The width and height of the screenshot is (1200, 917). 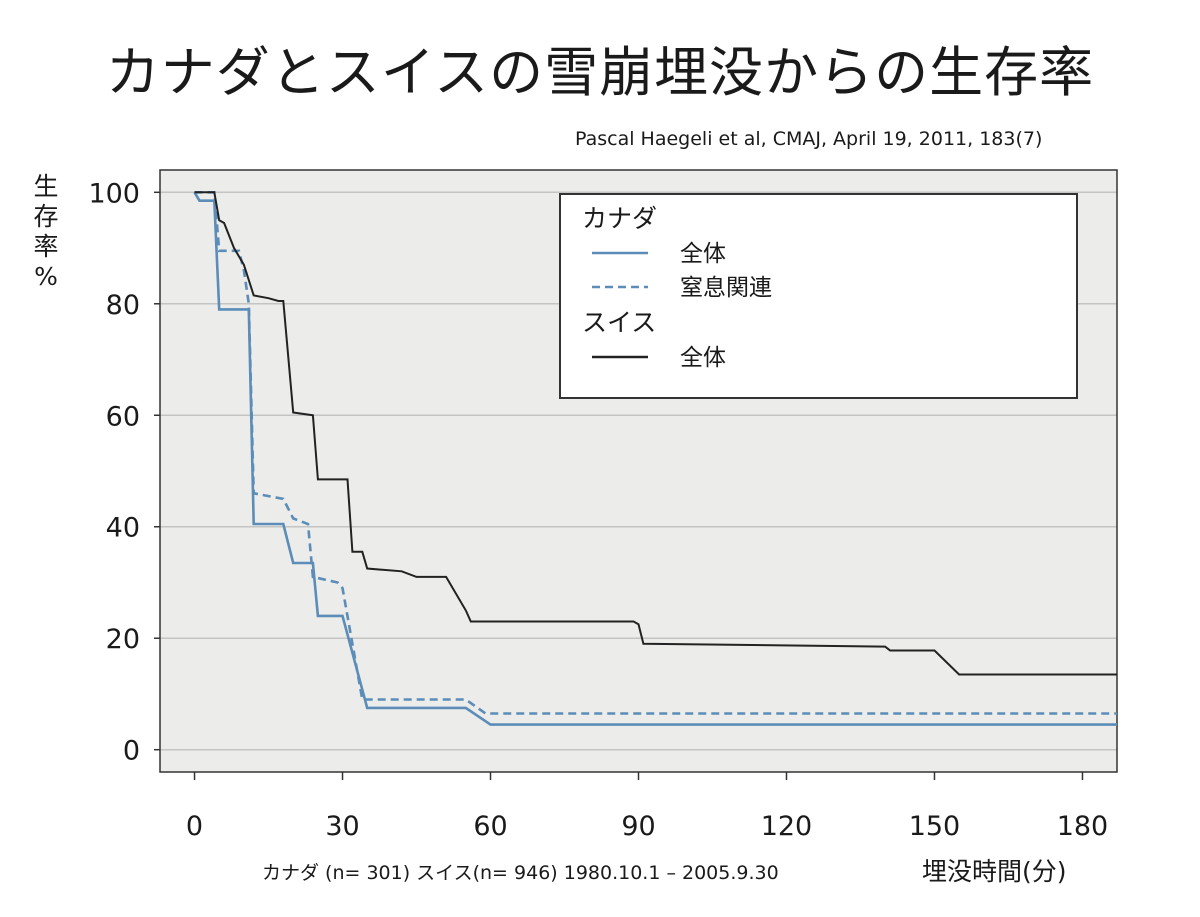 What do you see at coordinates (619, 218) in the screenshot?
I see `legend-heading: カナダ` at bounding box center [619, 218].